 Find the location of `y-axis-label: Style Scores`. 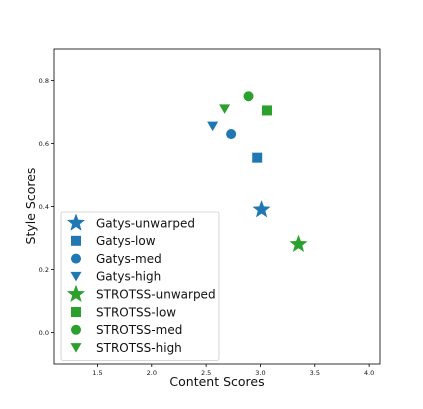

y-axis-label: Style Scores is located at coordinates (30, 206).